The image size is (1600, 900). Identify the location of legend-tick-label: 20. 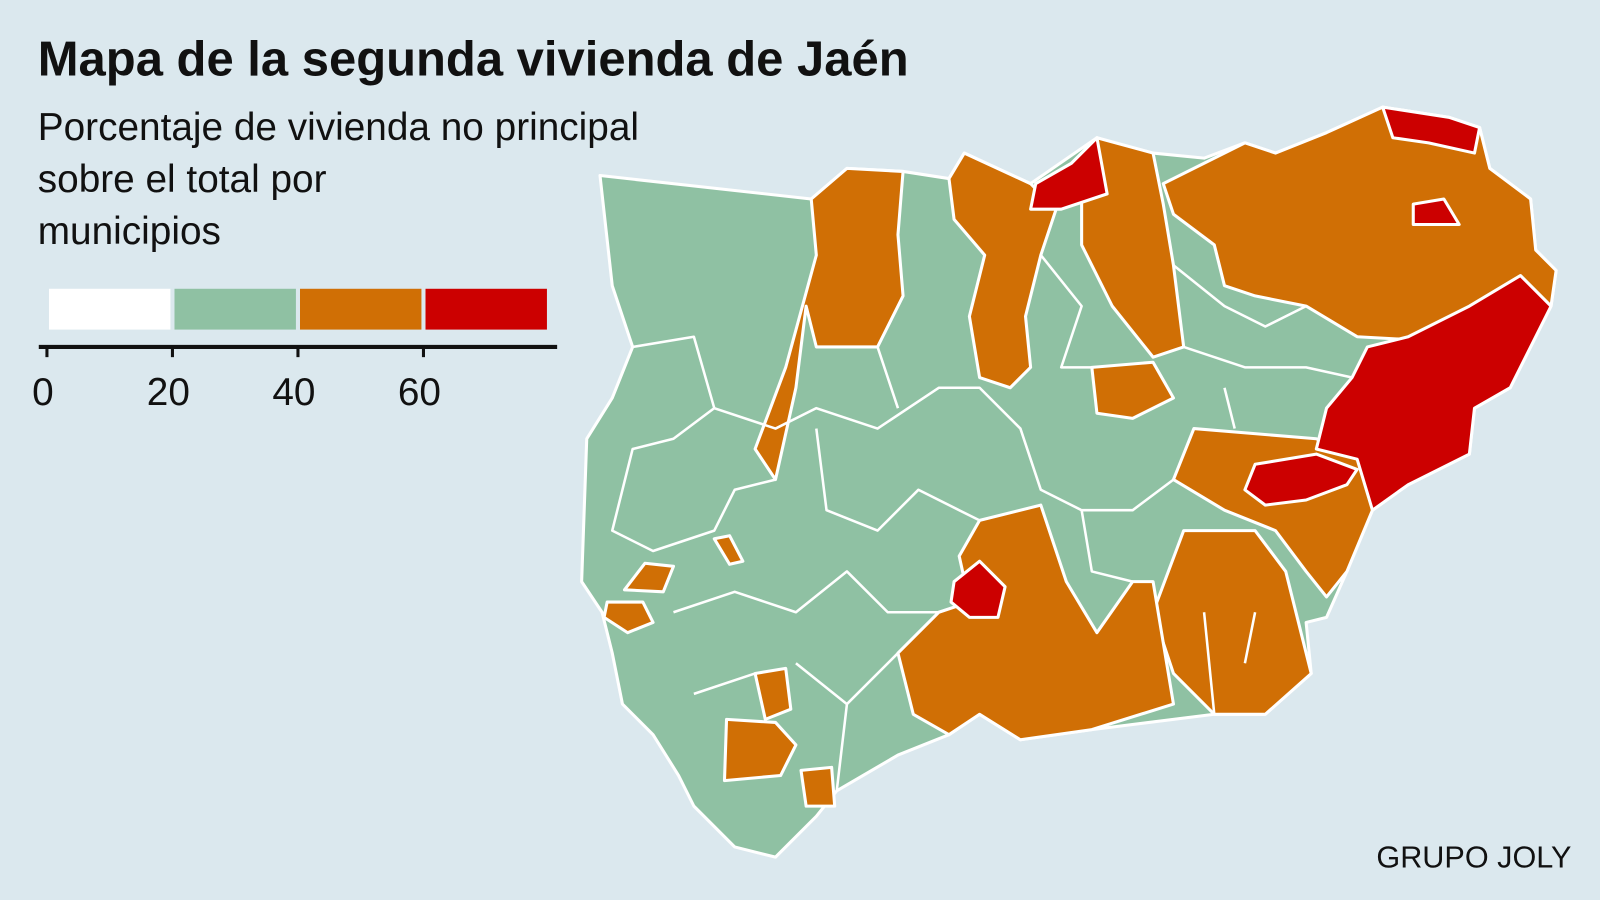
(168, 392).